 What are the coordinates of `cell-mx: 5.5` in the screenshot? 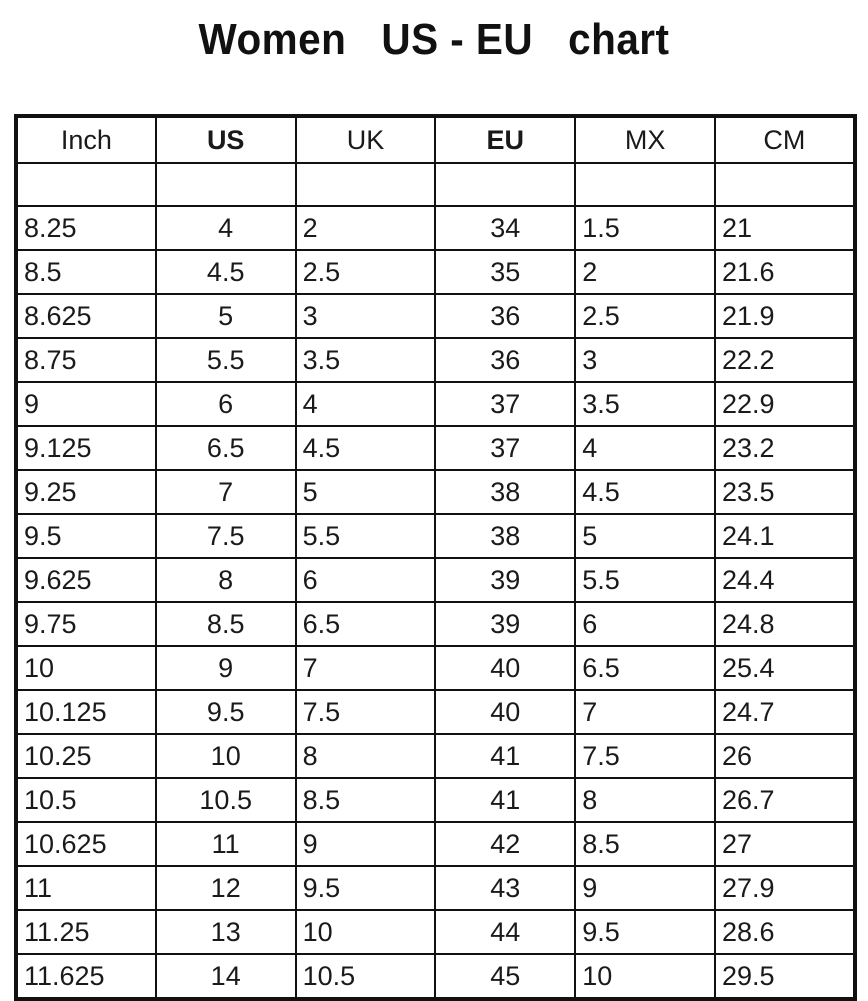 It's located at (645, 580).